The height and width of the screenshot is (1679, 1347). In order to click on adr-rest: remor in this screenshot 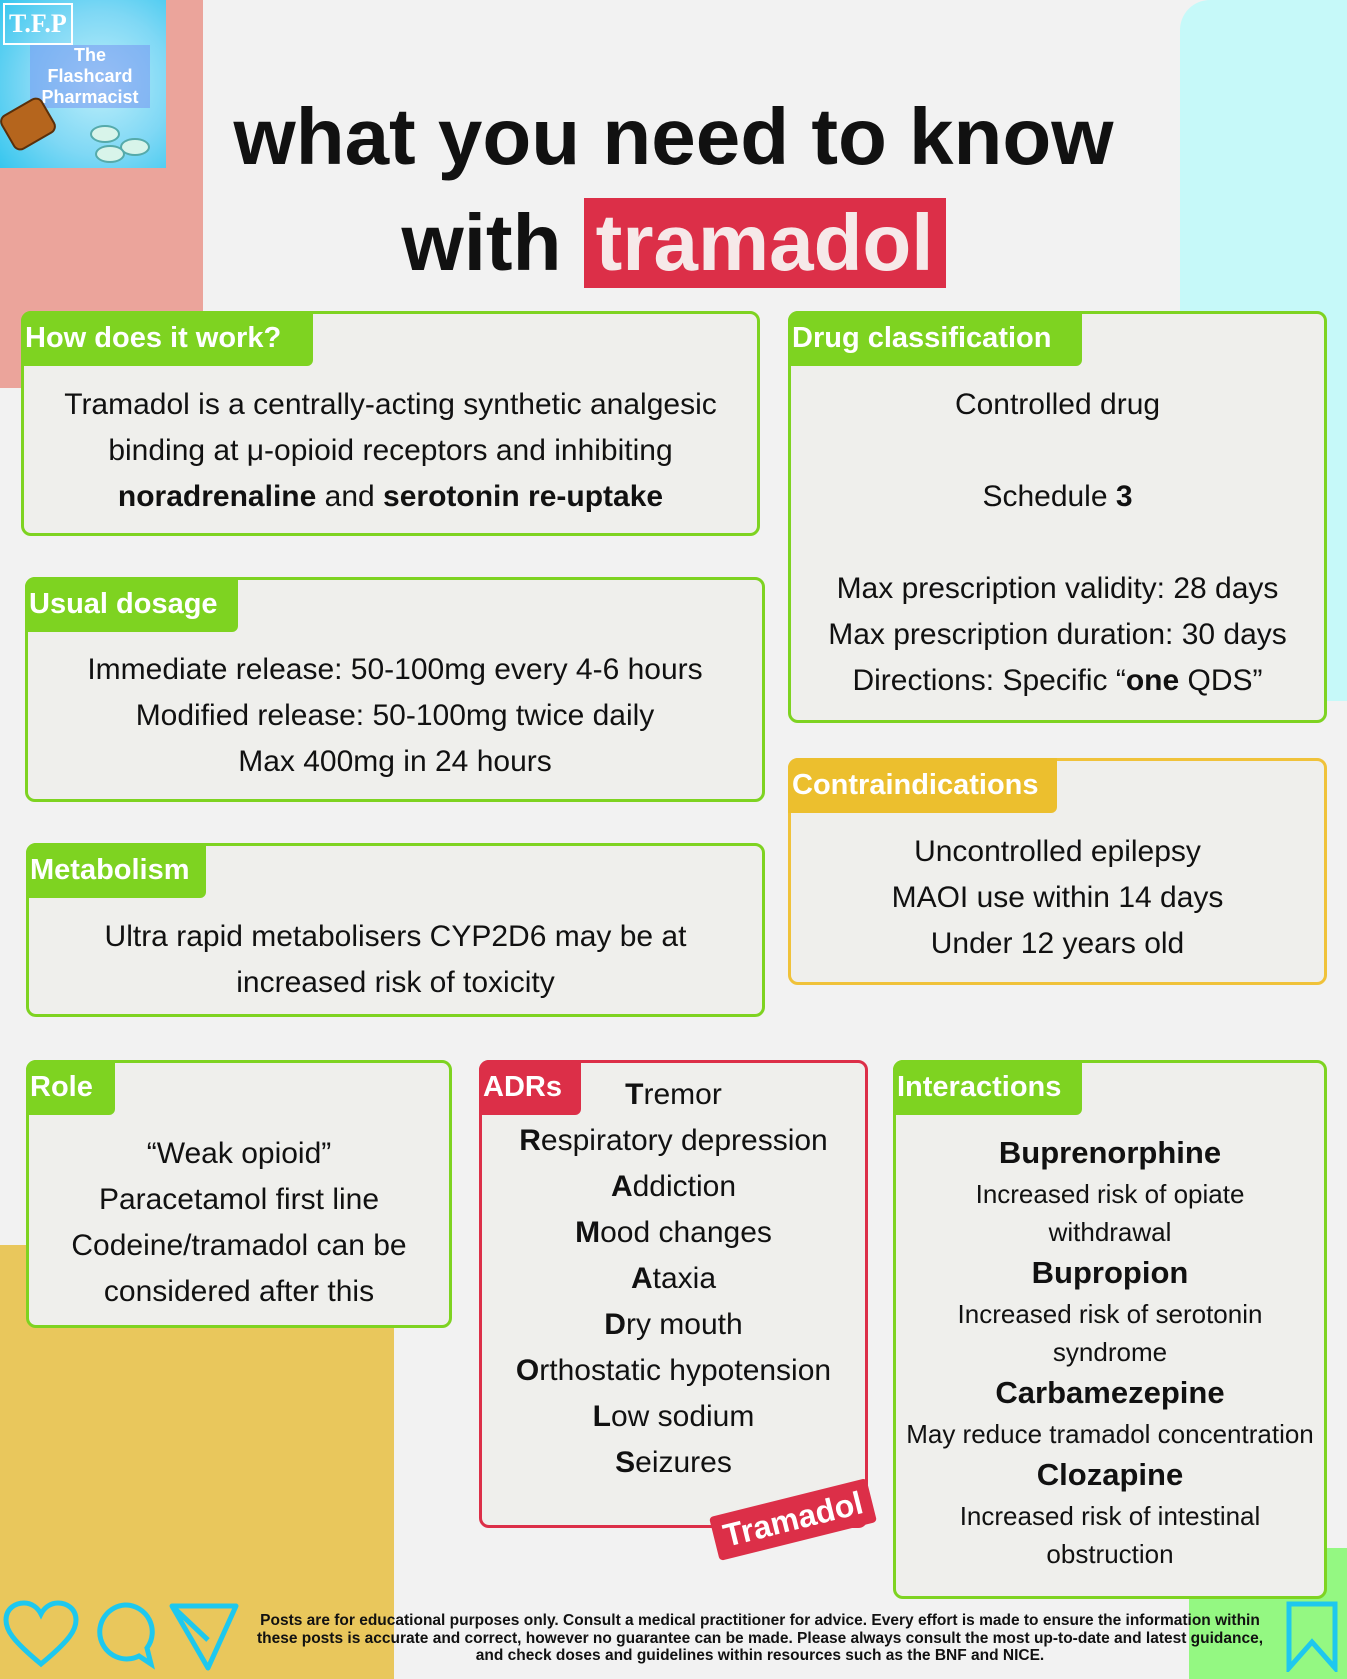, I will do `click(682, 1094)`.